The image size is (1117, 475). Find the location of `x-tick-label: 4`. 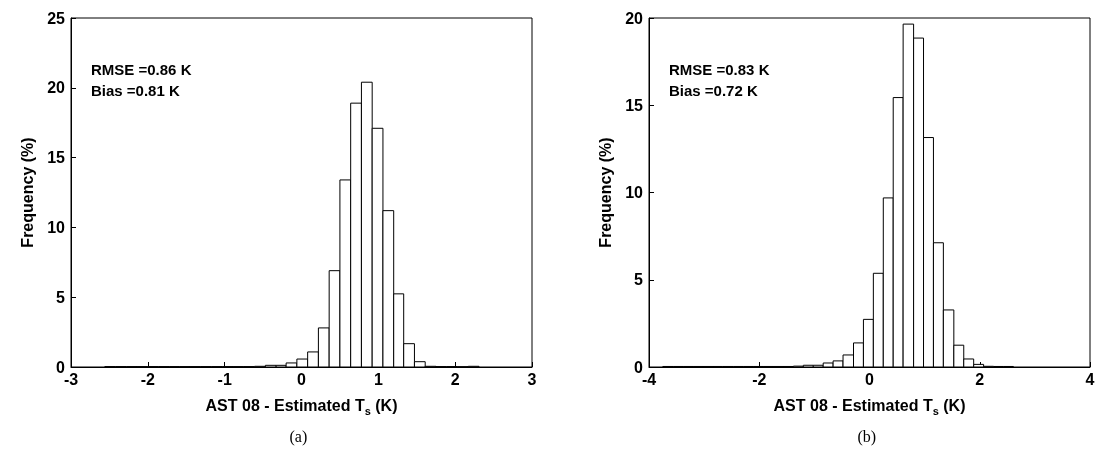

x-tick-label: 4 is located at coordinates (1090, 379).